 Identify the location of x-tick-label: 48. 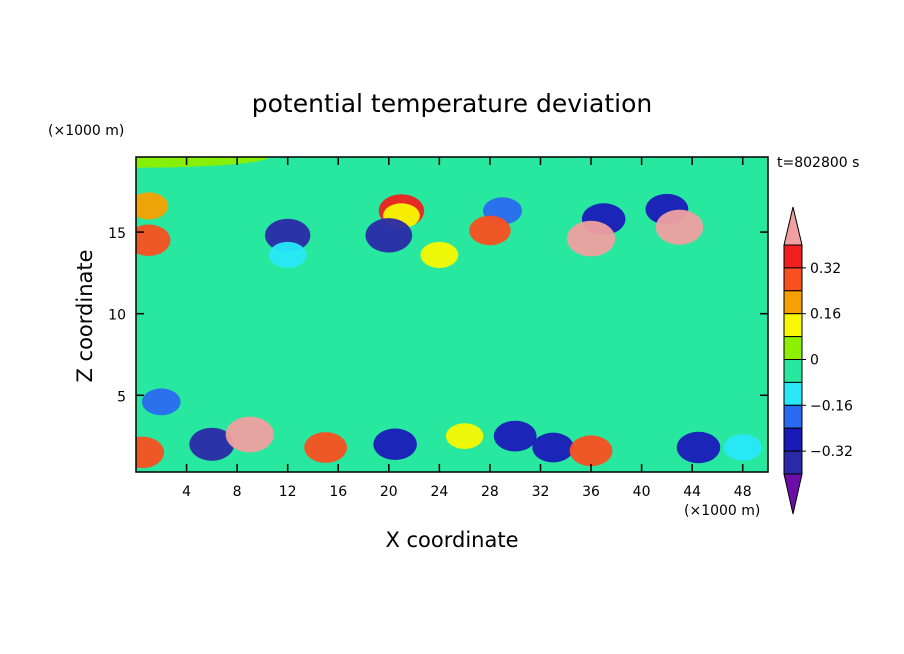
(743, 492).